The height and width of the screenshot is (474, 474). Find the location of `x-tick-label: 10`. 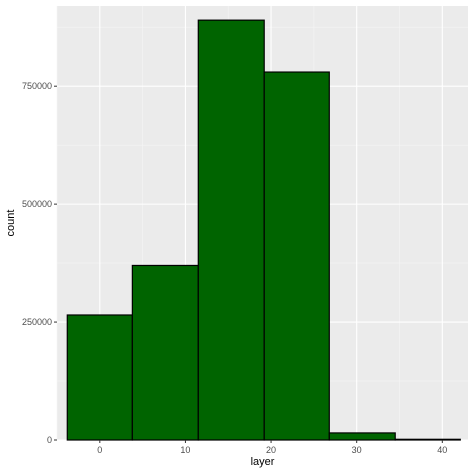

x-tick-label: 10 is located at coordinates (185, 450).